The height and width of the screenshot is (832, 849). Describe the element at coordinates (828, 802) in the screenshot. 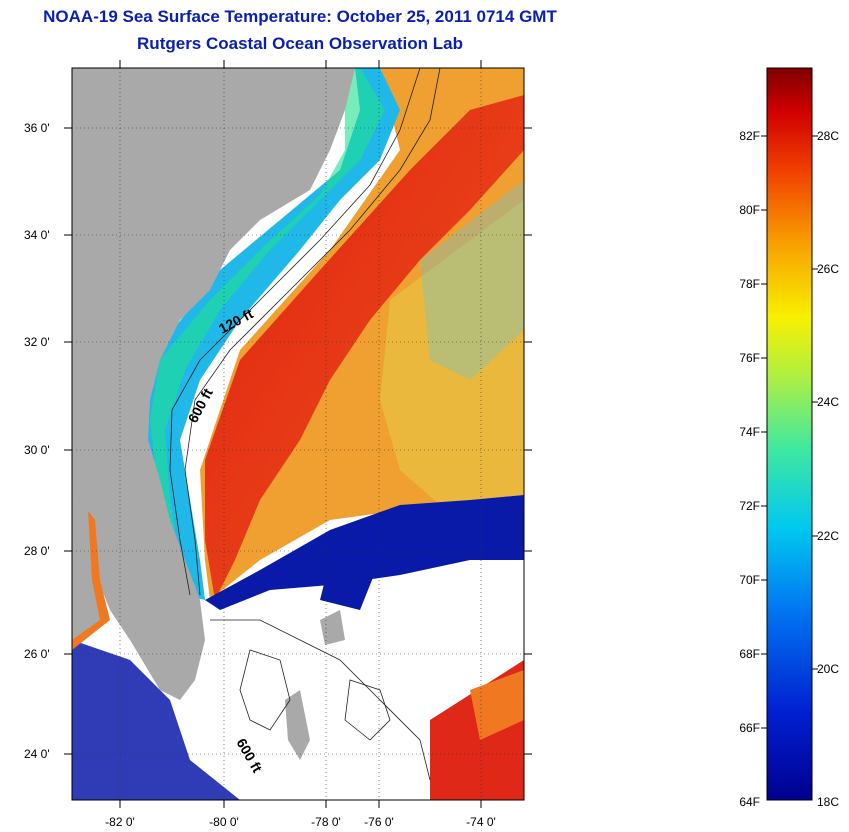

I see `colorbar-c-label: 18C` at that location.